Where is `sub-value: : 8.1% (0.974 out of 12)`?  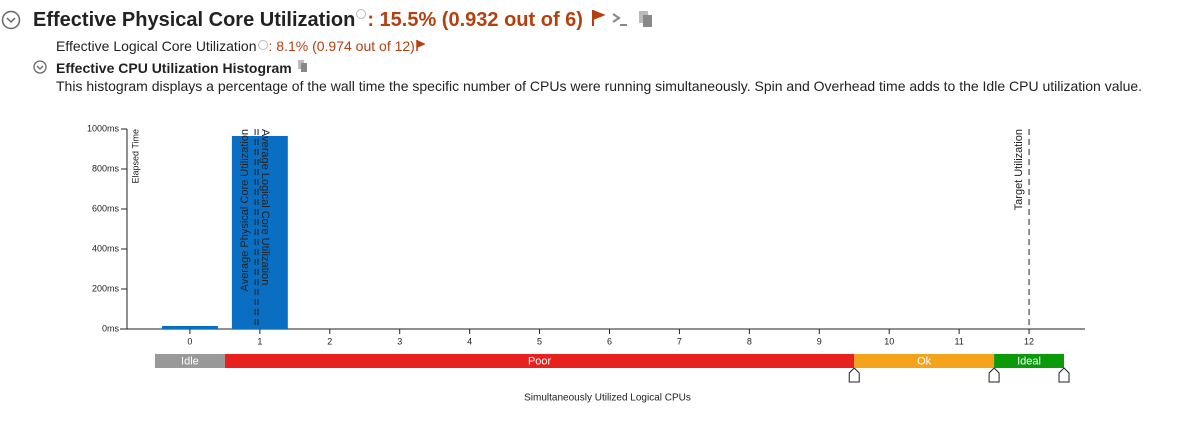
sub-value: : 8.1% (0.974 out of 12) is located at coordinates (341, 46).